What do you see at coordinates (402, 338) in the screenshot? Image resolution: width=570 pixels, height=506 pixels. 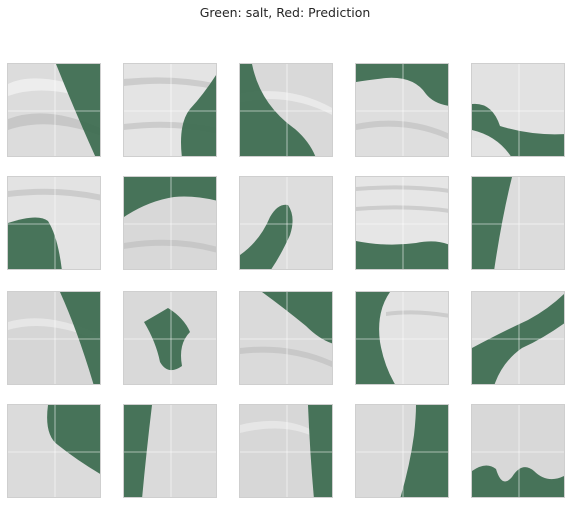 I see `seismic-tile-r3c4` at bounding box center [402, 338].